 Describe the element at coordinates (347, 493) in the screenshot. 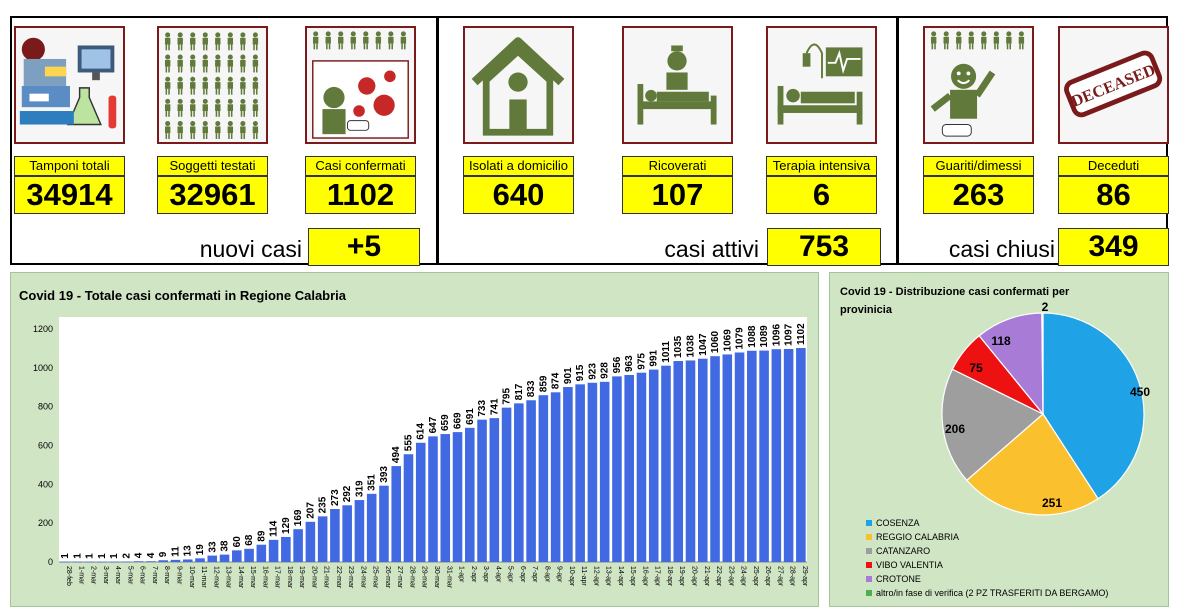

I see `bar-value-label: 292` at that location.